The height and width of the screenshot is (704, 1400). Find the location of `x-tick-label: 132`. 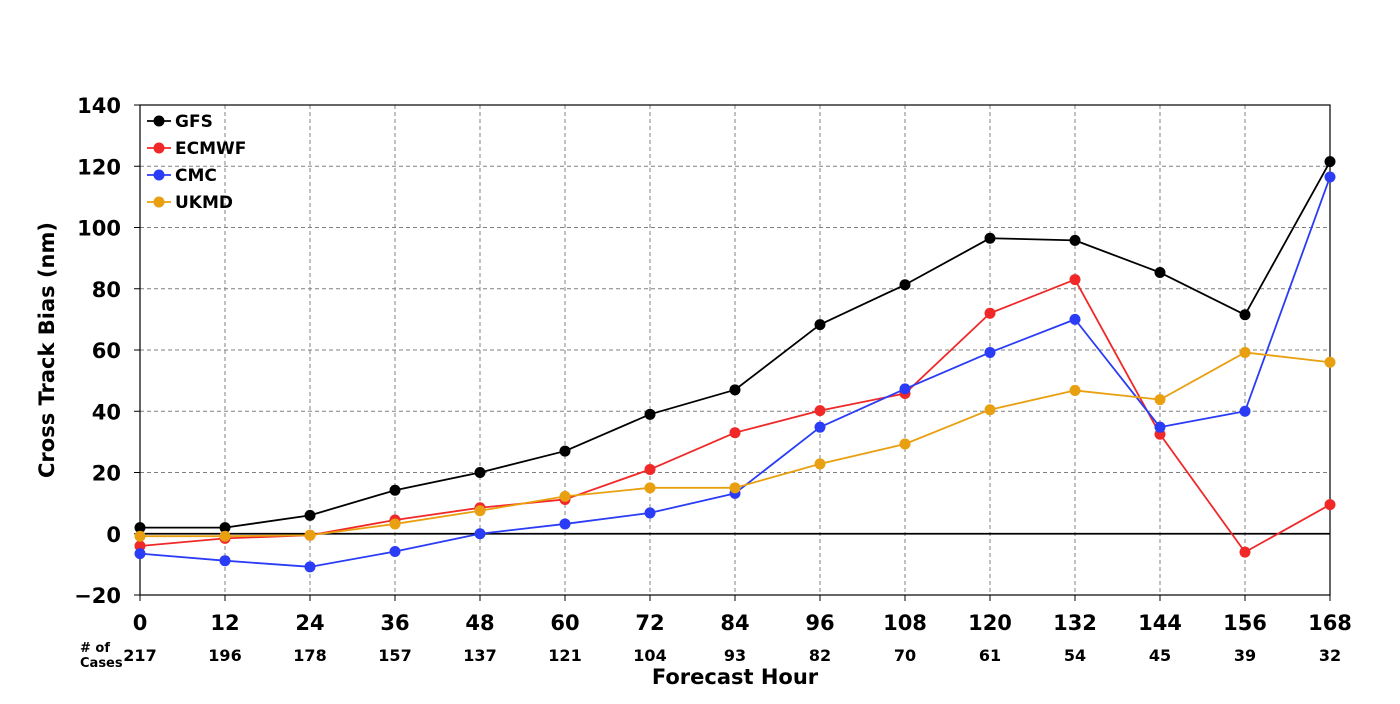

x-tick-label: 132 is located at coordinates (1075, 623).